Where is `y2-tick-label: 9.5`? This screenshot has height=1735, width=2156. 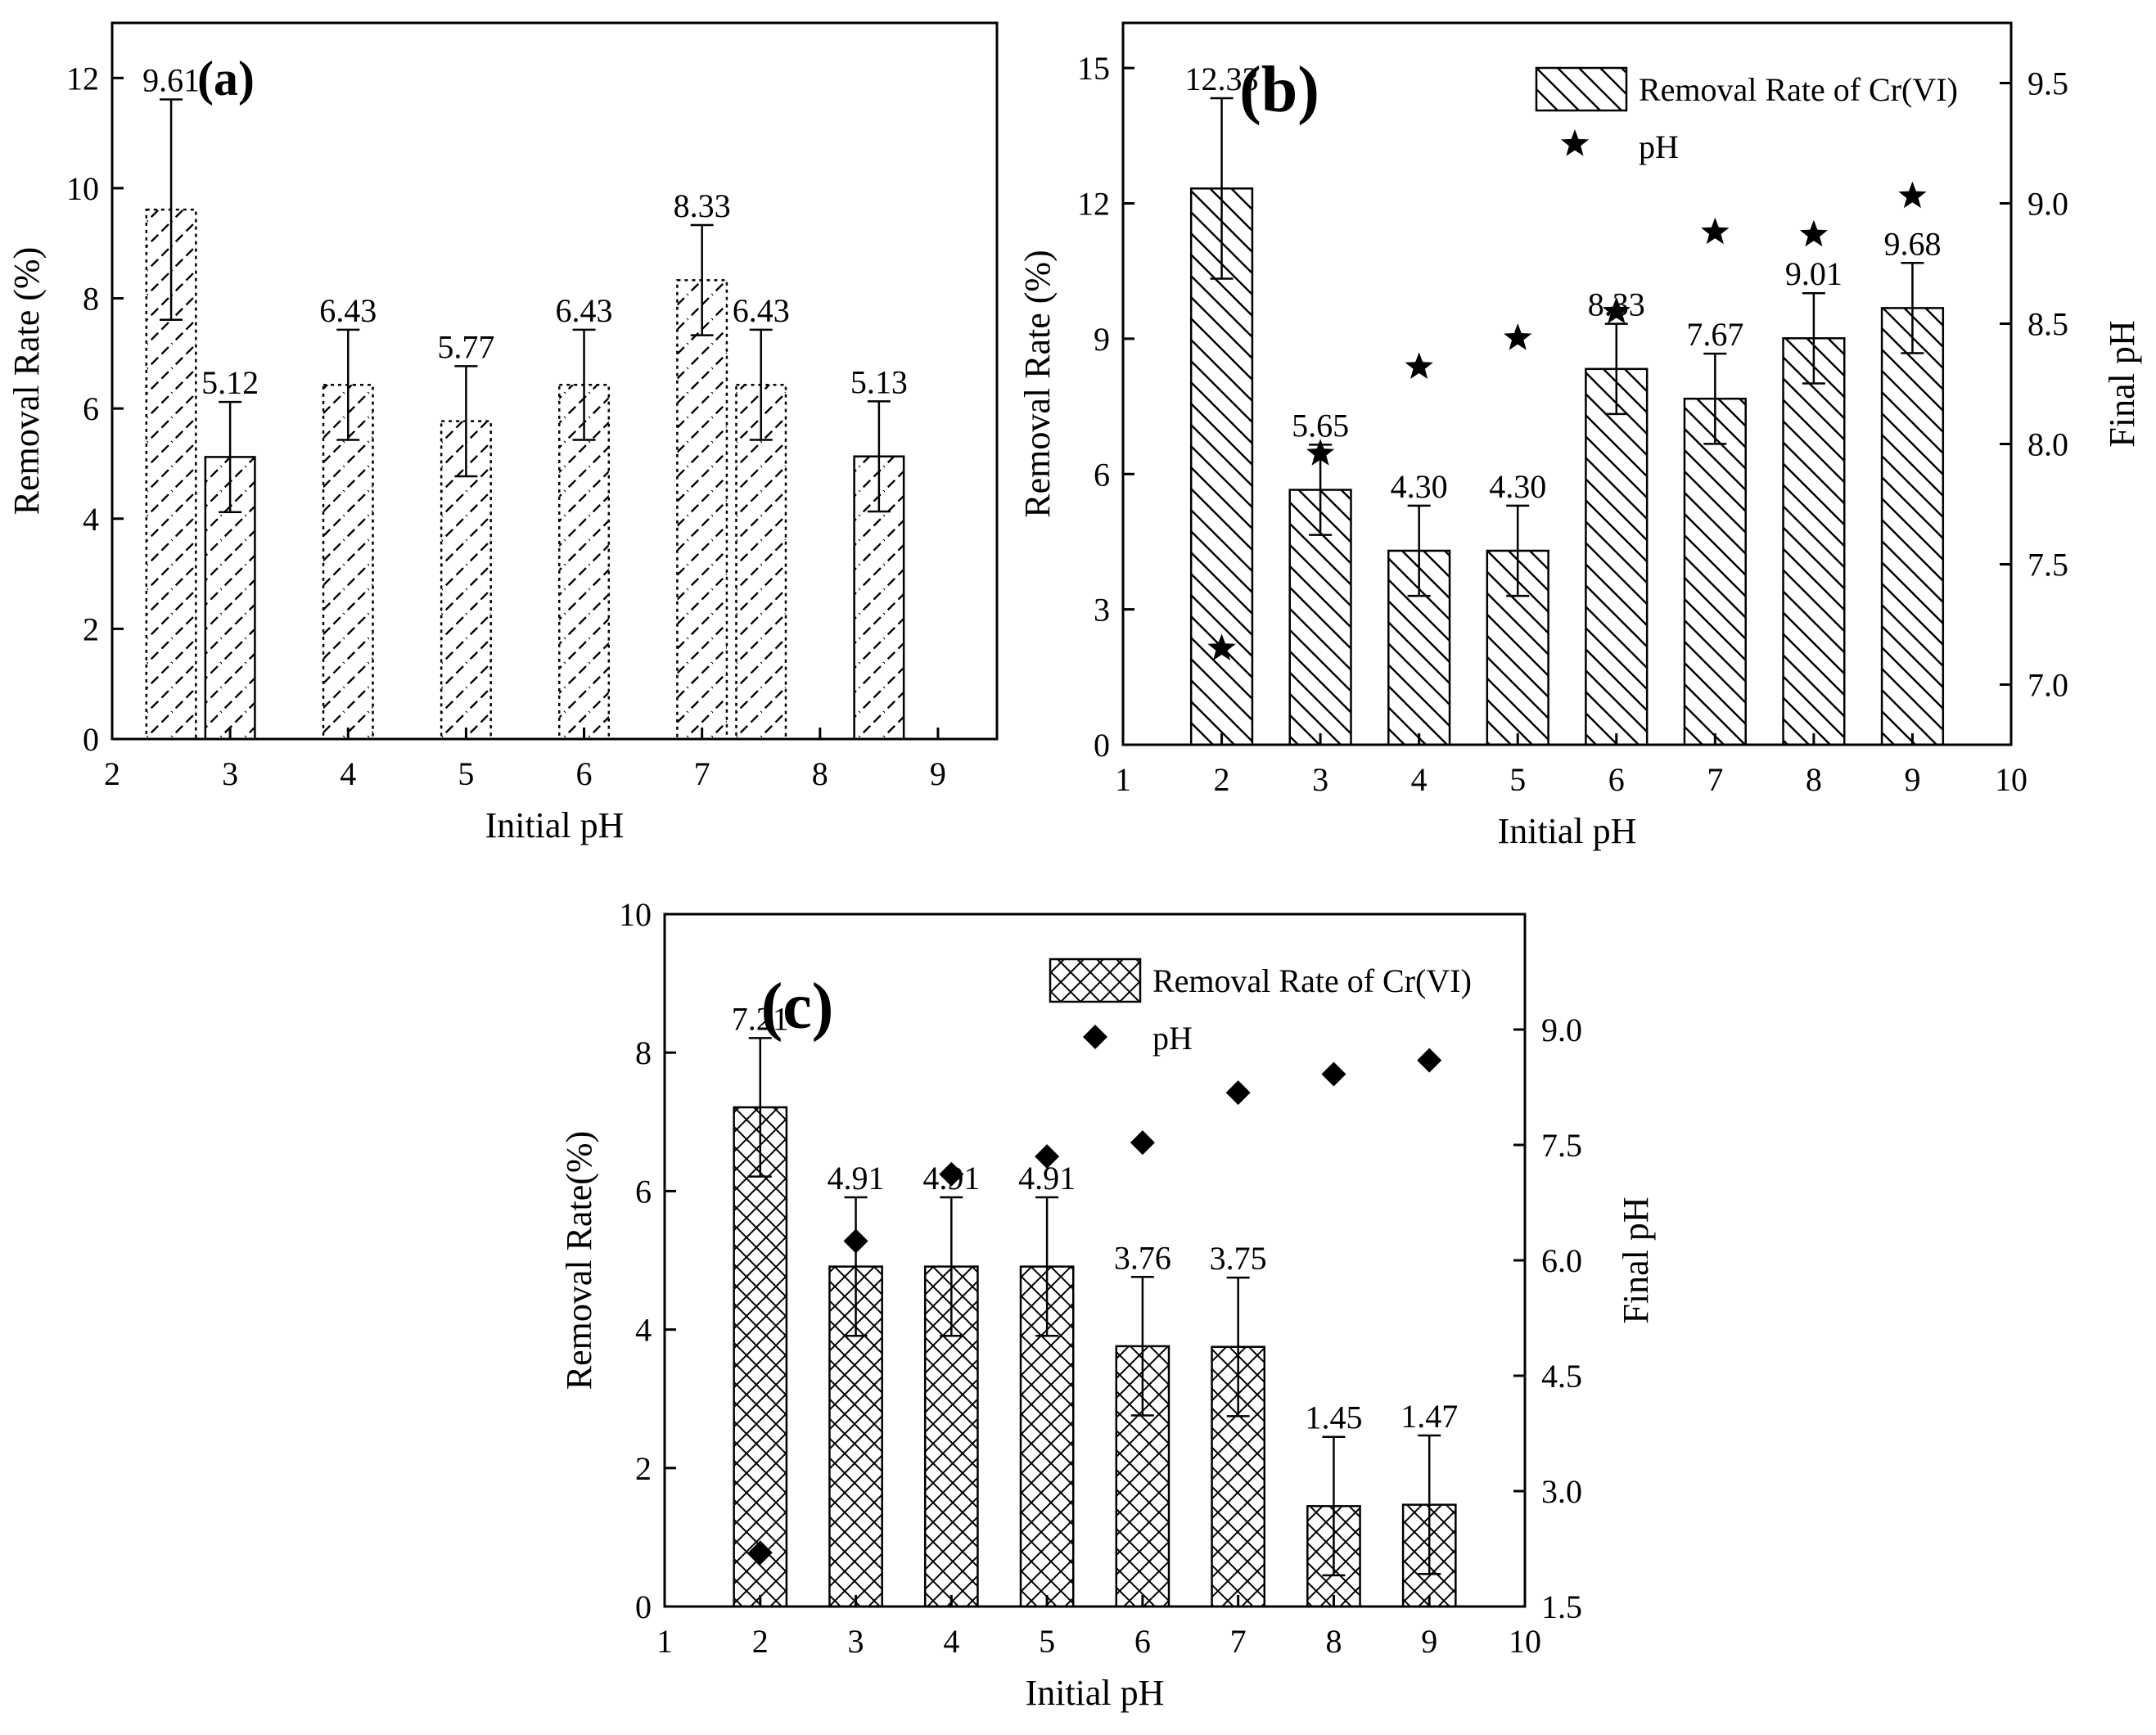
y2-tick-label: 9.5 is located at coordinates (2047, 83).